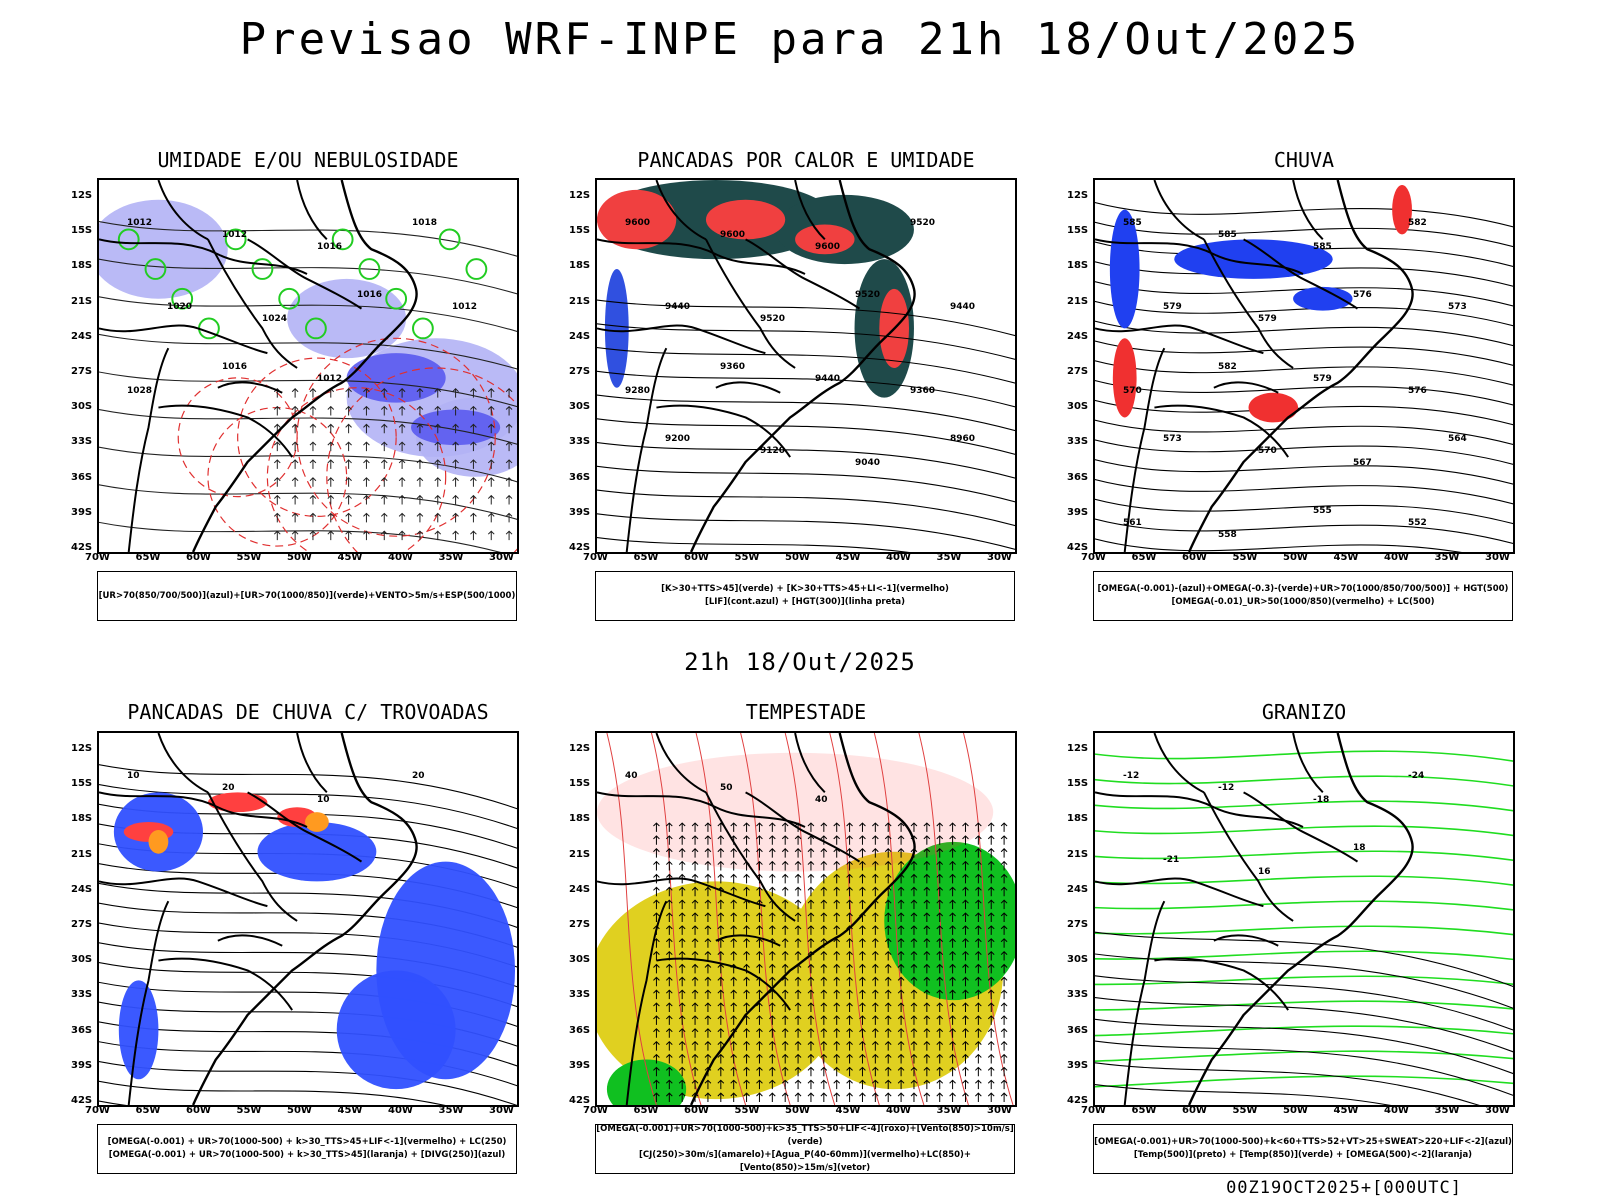 The width and height of the screenshot is (1600, 1200). I want to click on latitude-tick-label: 15S, so click(580, 784).